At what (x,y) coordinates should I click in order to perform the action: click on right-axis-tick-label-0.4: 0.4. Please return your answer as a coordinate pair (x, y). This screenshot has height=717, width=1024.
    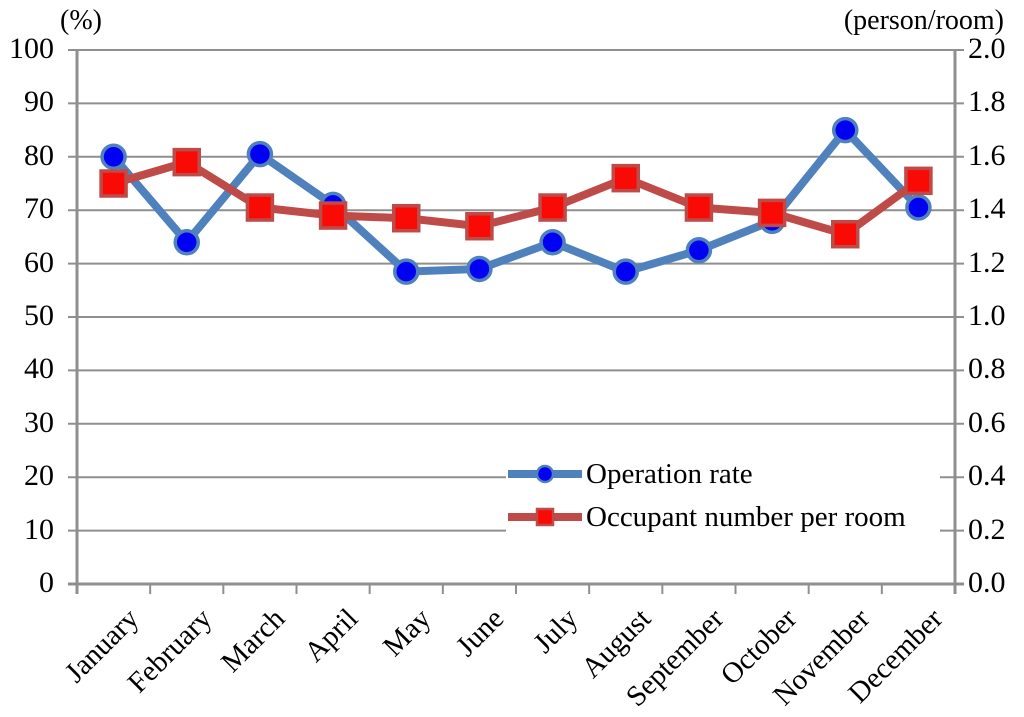
    Looking at the image, I should click on (987, 476).